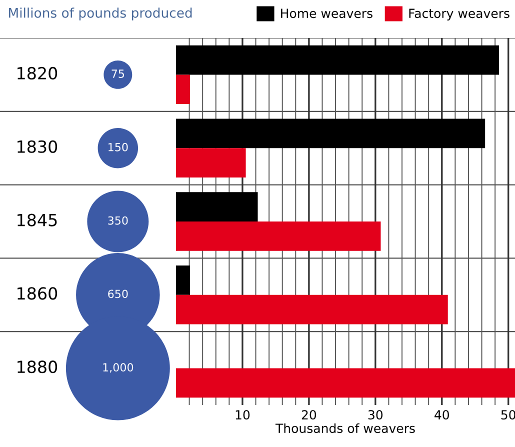 The height and width of the screenshot is (447, 515). Describe the element at coordinates (442, 415) in the screenshot. I see `x-tick-label: 40` at that location.